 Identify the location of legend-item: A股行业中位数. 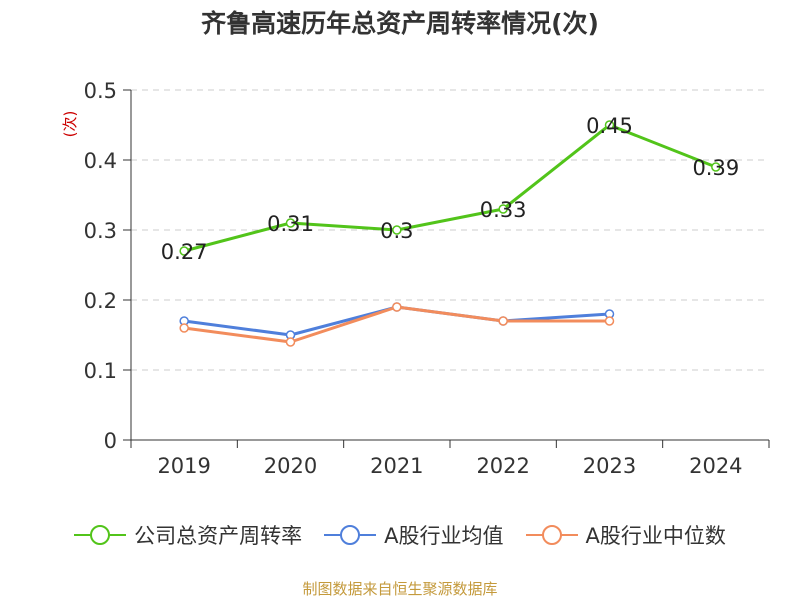
(625, 535).